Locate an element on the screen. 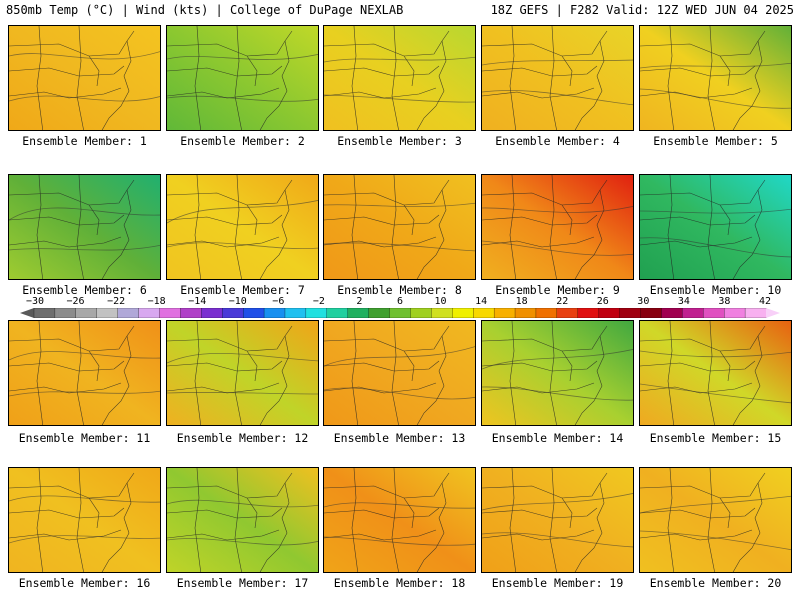 This screenshot has height=600, width=800. ensemble-member-label: Ensemble Member: 2 is located at coordinates (242, 141).